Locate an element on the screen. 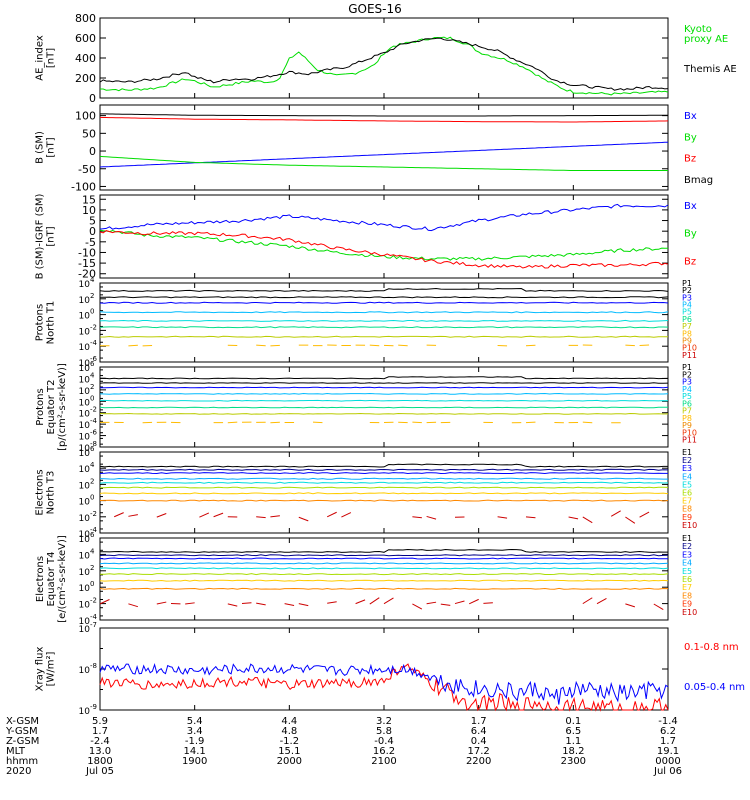  ephemeris-value: 18.2 is located at coordinates (573, 751).